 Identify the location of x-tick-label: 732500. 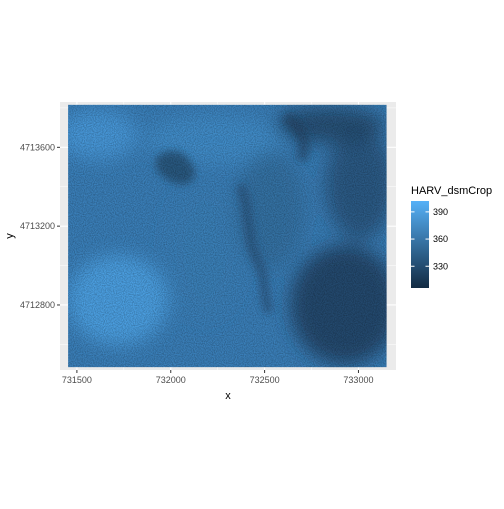
(265, 380).